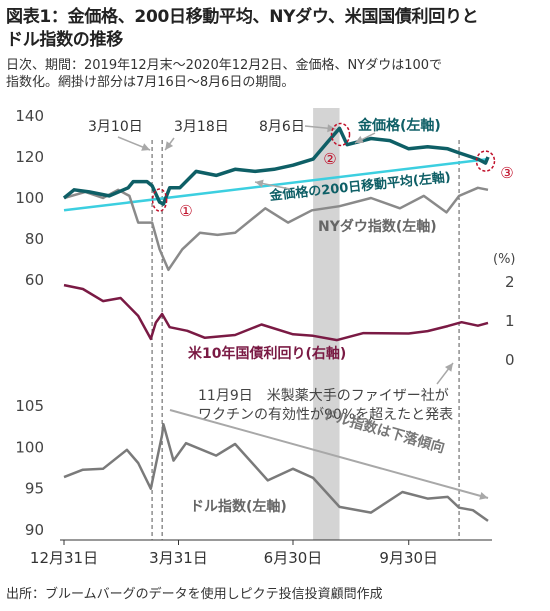  What do you see at coordinates (359, 139) in the screenshot?
I see `annotation-arrow-gold-label-head` at bounding box center [359, 139].